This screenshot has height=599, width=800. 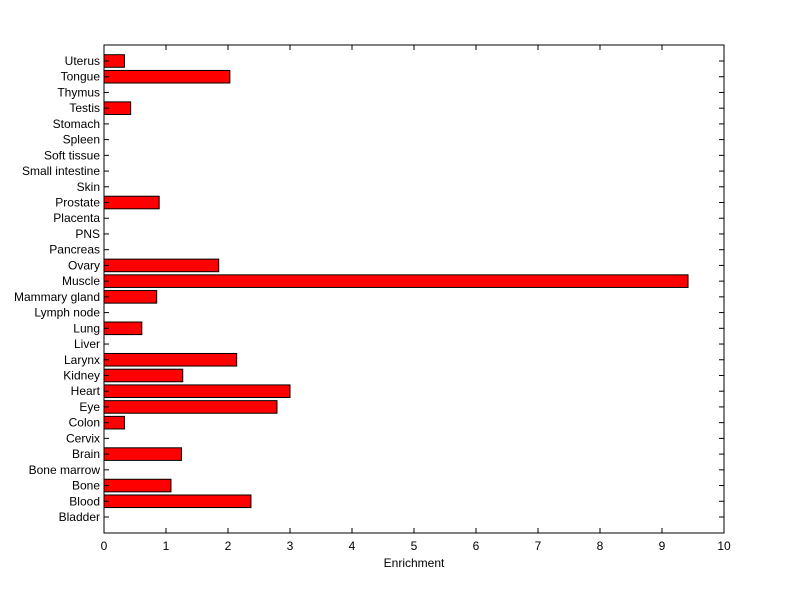 What do you see at coordinates (197, 391) in the screenshot?
I see `bar-heart` at bounding box center [197, 391].